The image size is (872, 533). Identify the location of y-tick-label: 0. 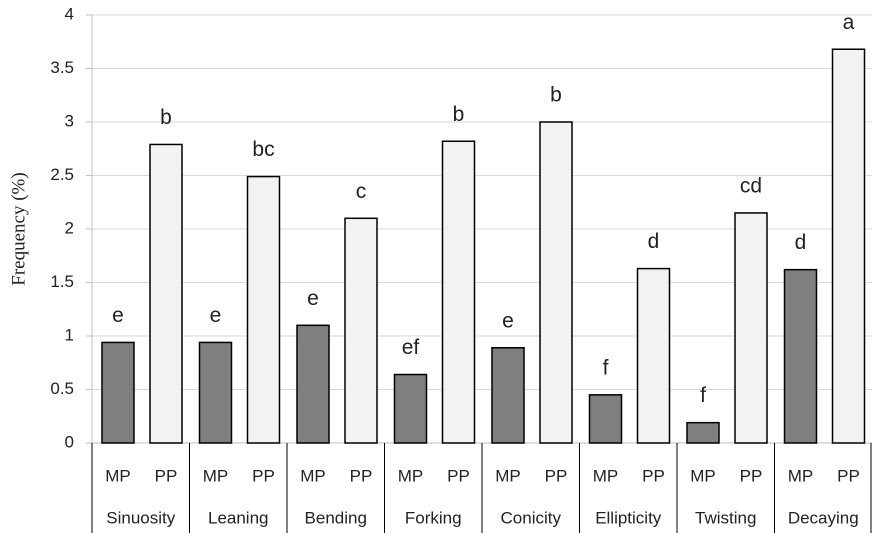
(69, 441).